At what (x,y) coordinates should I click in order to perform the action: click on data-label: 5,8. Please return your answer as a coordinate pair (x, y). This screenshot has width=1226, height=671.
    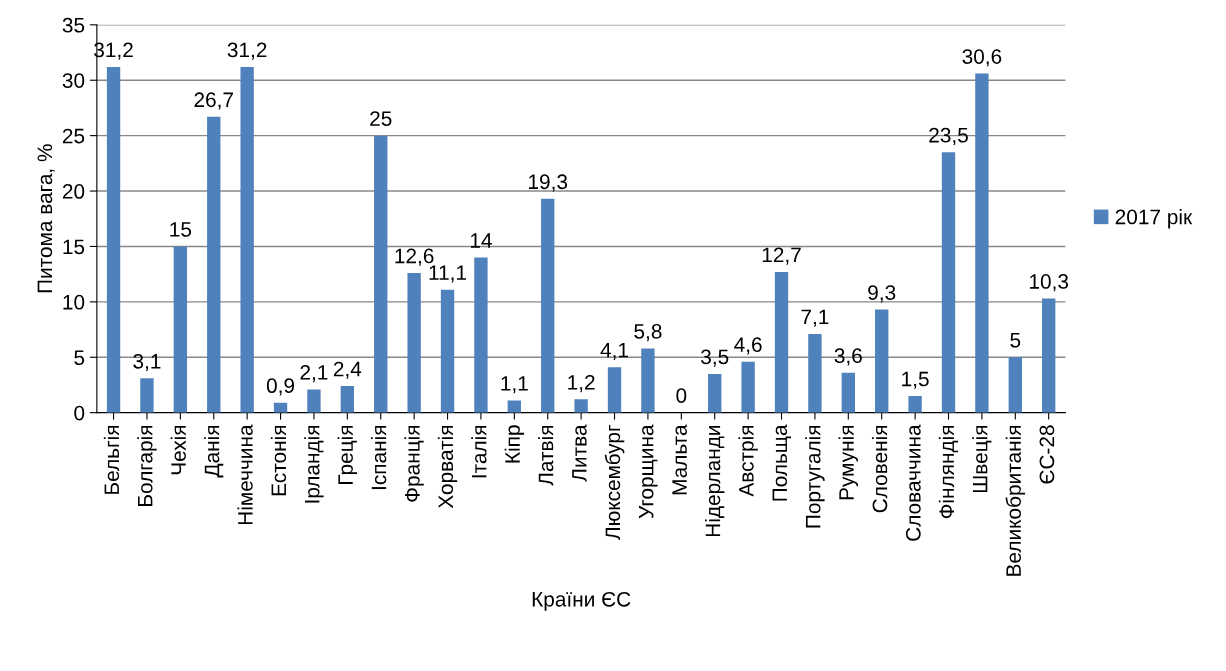
    Looking at the image, I should click on (648, 332).